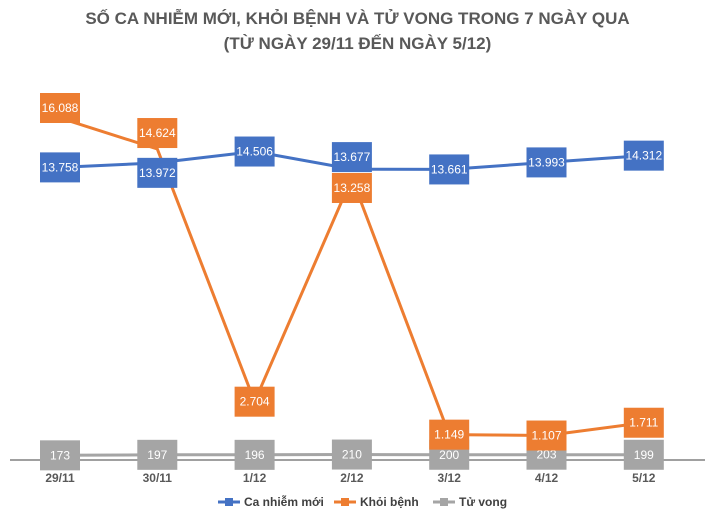 Image resolution: width=715 pixels, height=519 pixels. I want to click on data-label: 13.758, so click(60, 167).